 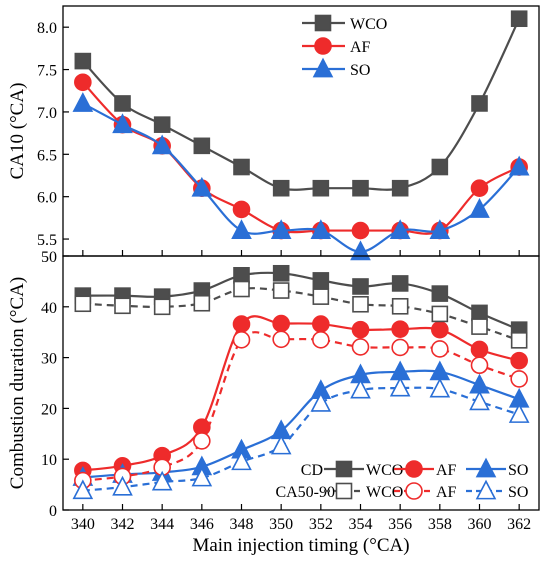 I want to click on x-tick-label: 352, so click(x=321, y=524).